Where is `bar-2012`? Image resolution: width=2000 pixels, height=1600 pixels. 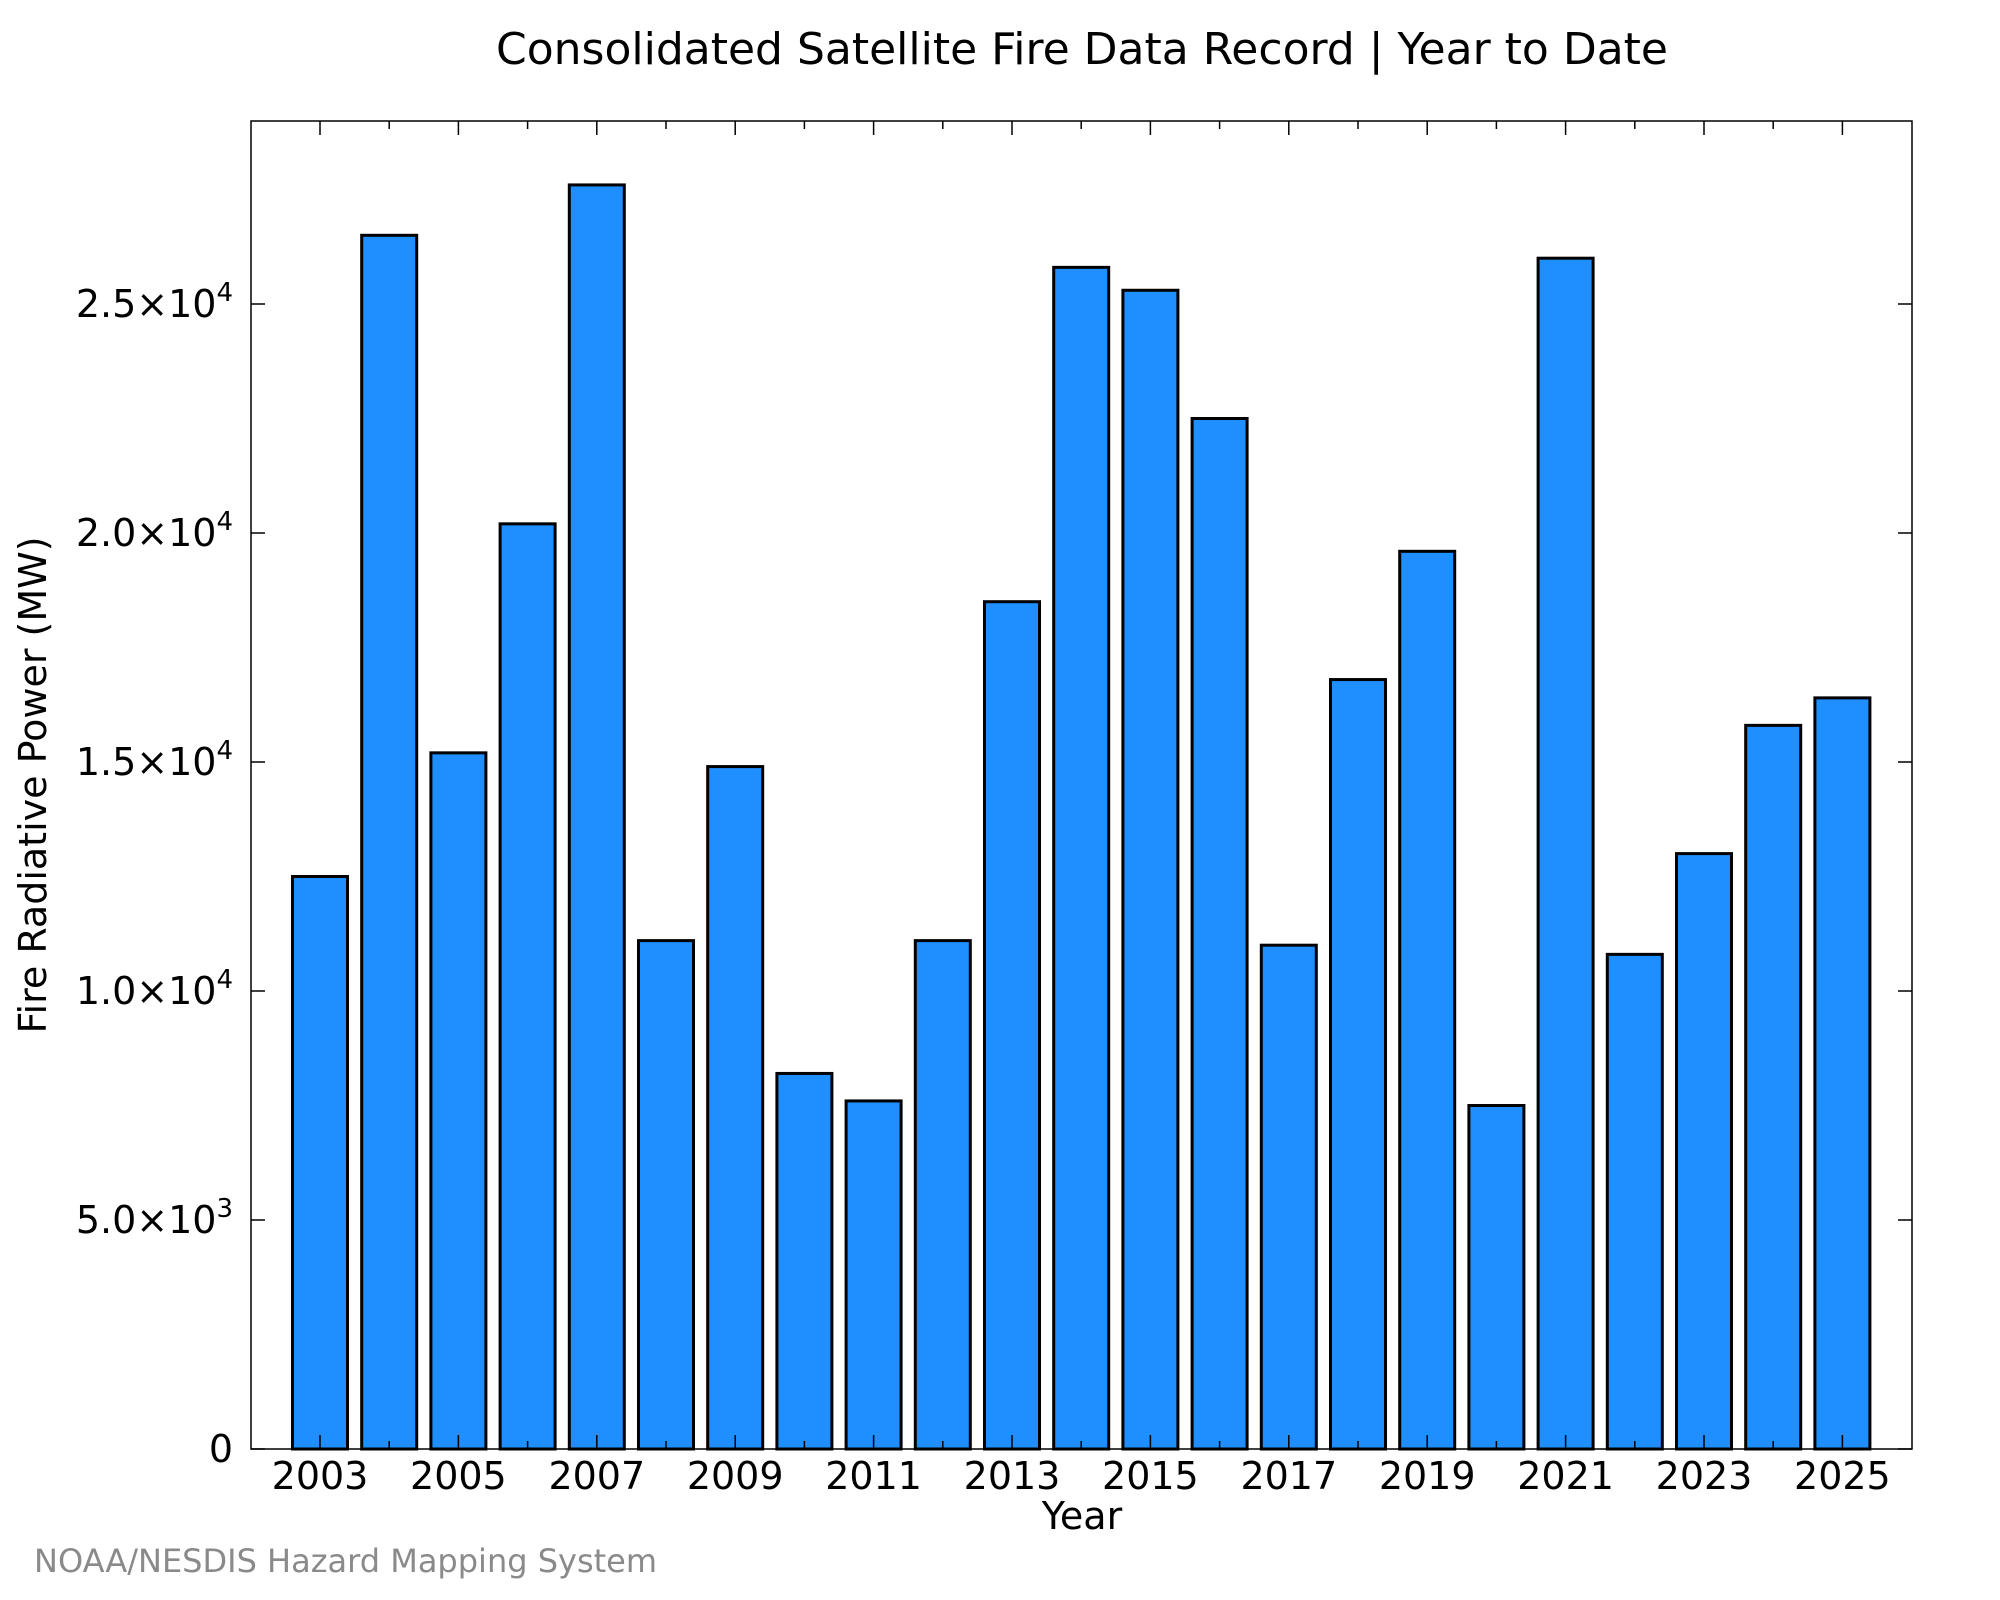
bar-2012 is located at coordinates (942, 1195).